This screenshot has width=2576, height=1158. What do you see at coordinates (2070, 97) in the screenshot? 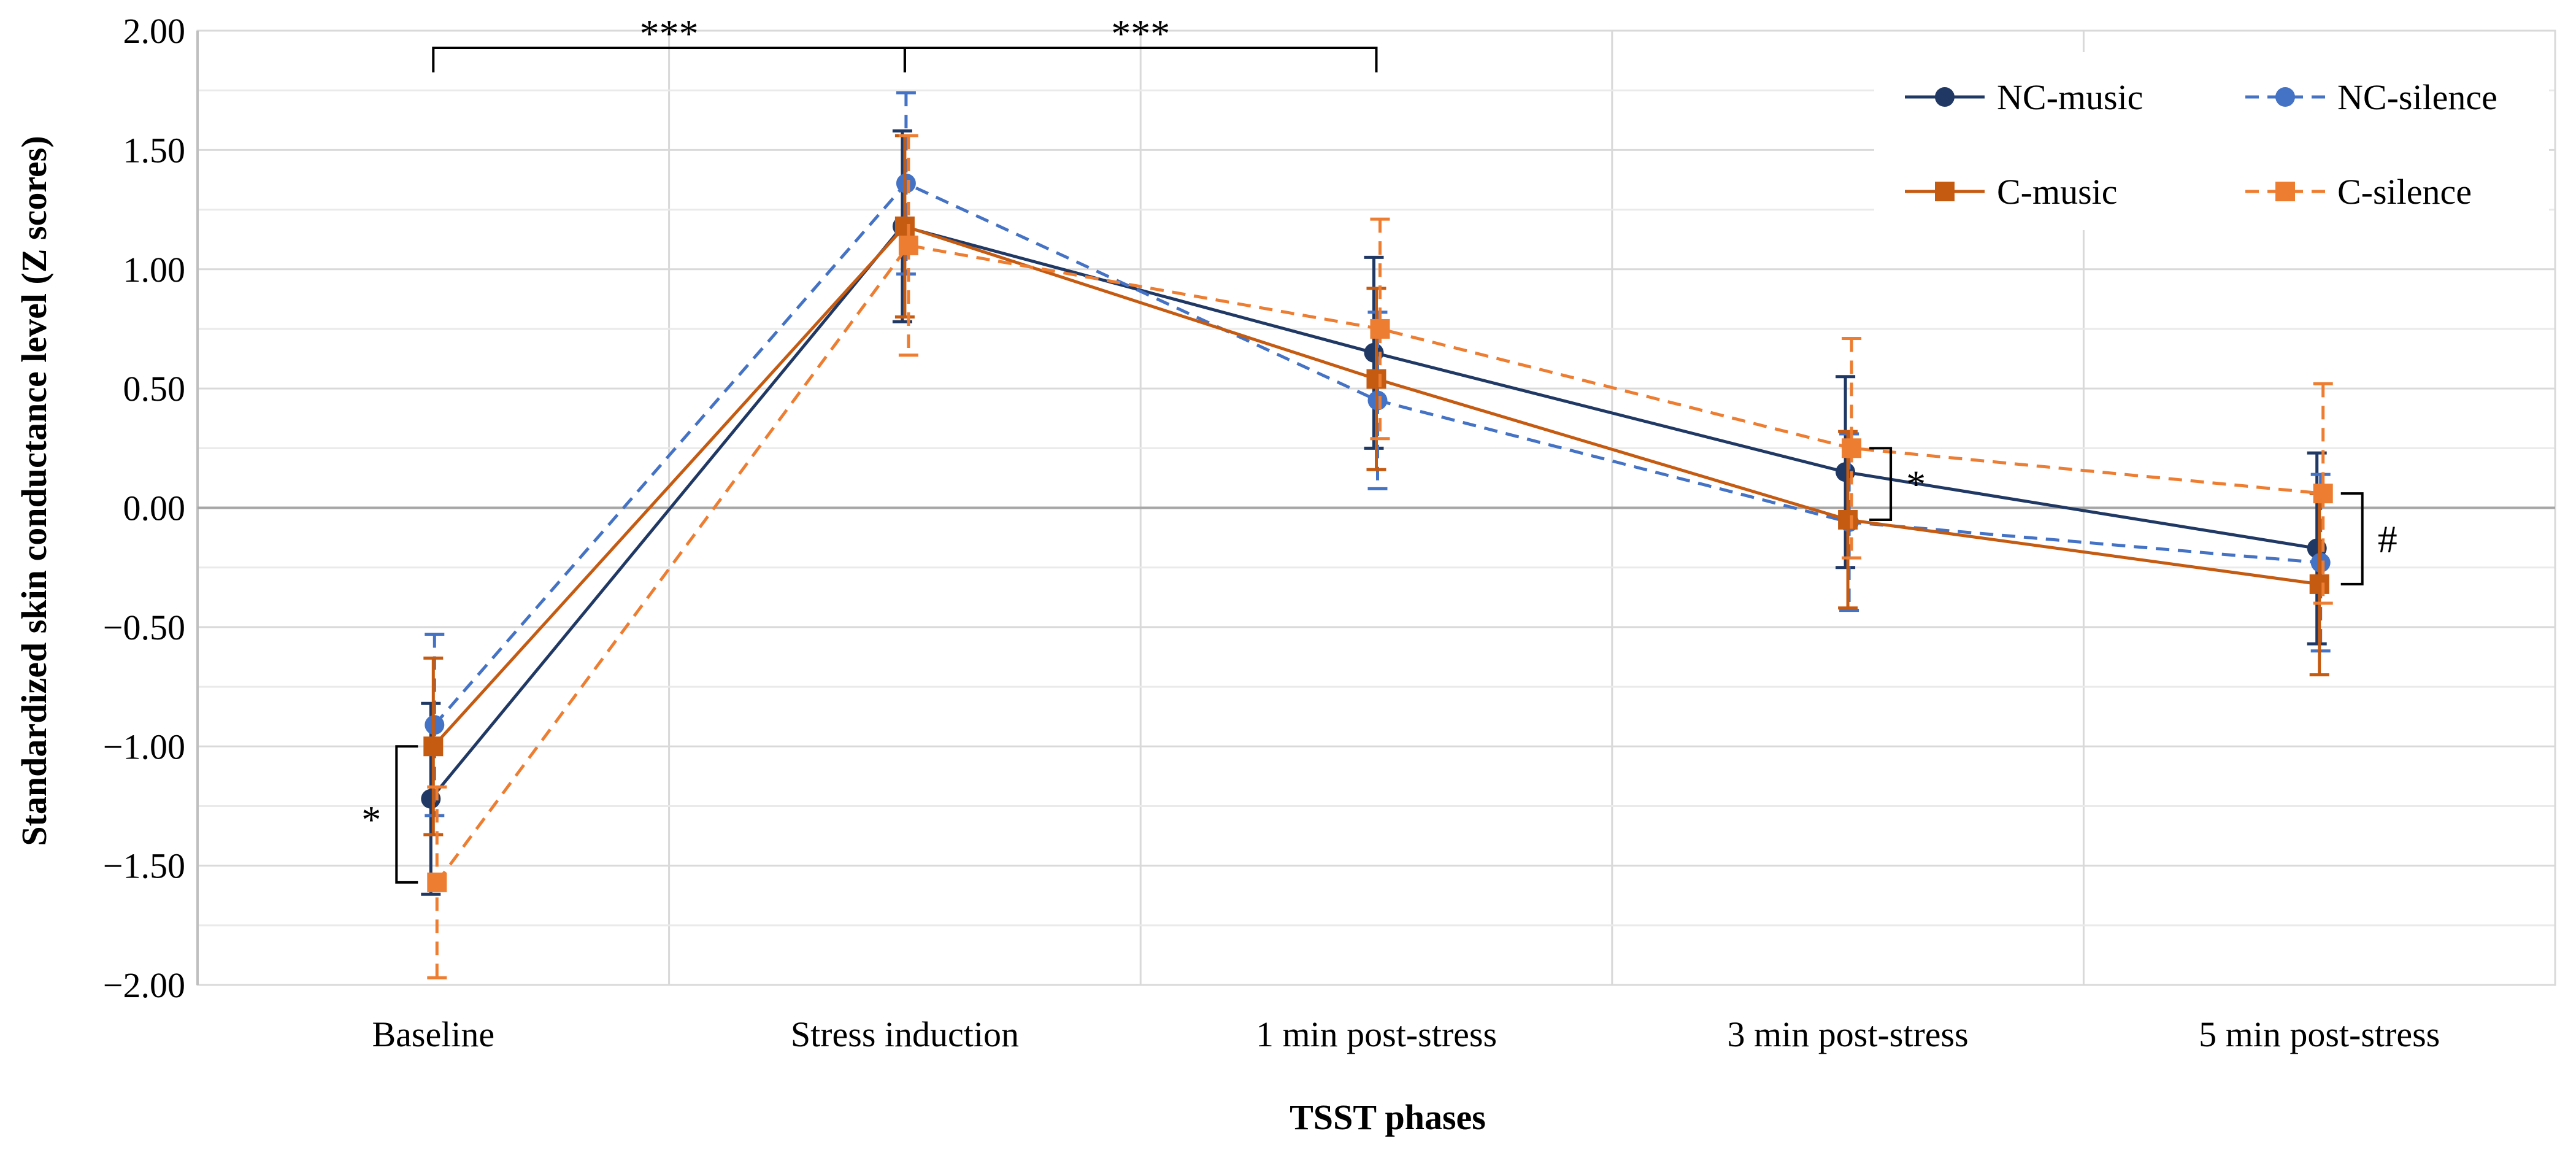
I see `legend-label: NC-music` at bounding box center [2070, 97].